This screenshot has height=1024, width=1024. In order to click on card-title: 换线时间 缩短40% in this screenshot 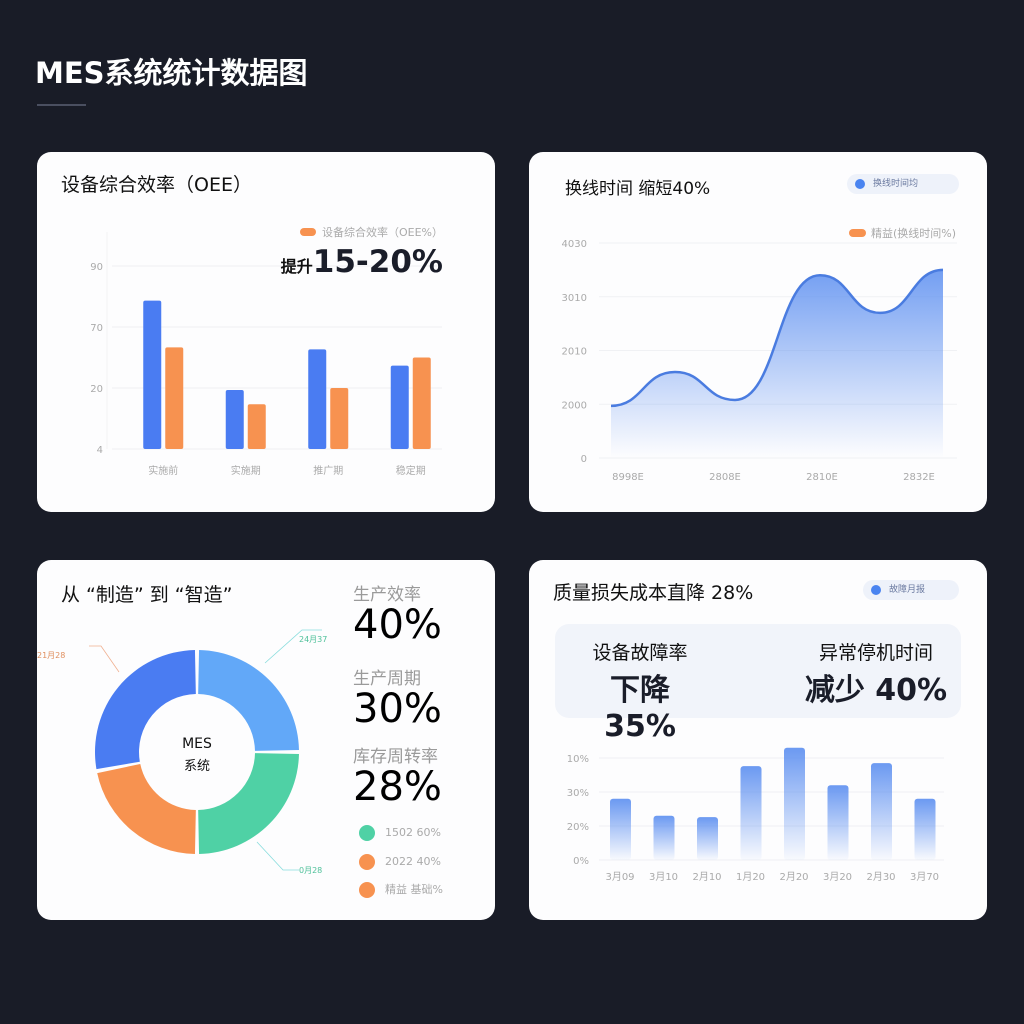, I will do `click(638, 189)`.